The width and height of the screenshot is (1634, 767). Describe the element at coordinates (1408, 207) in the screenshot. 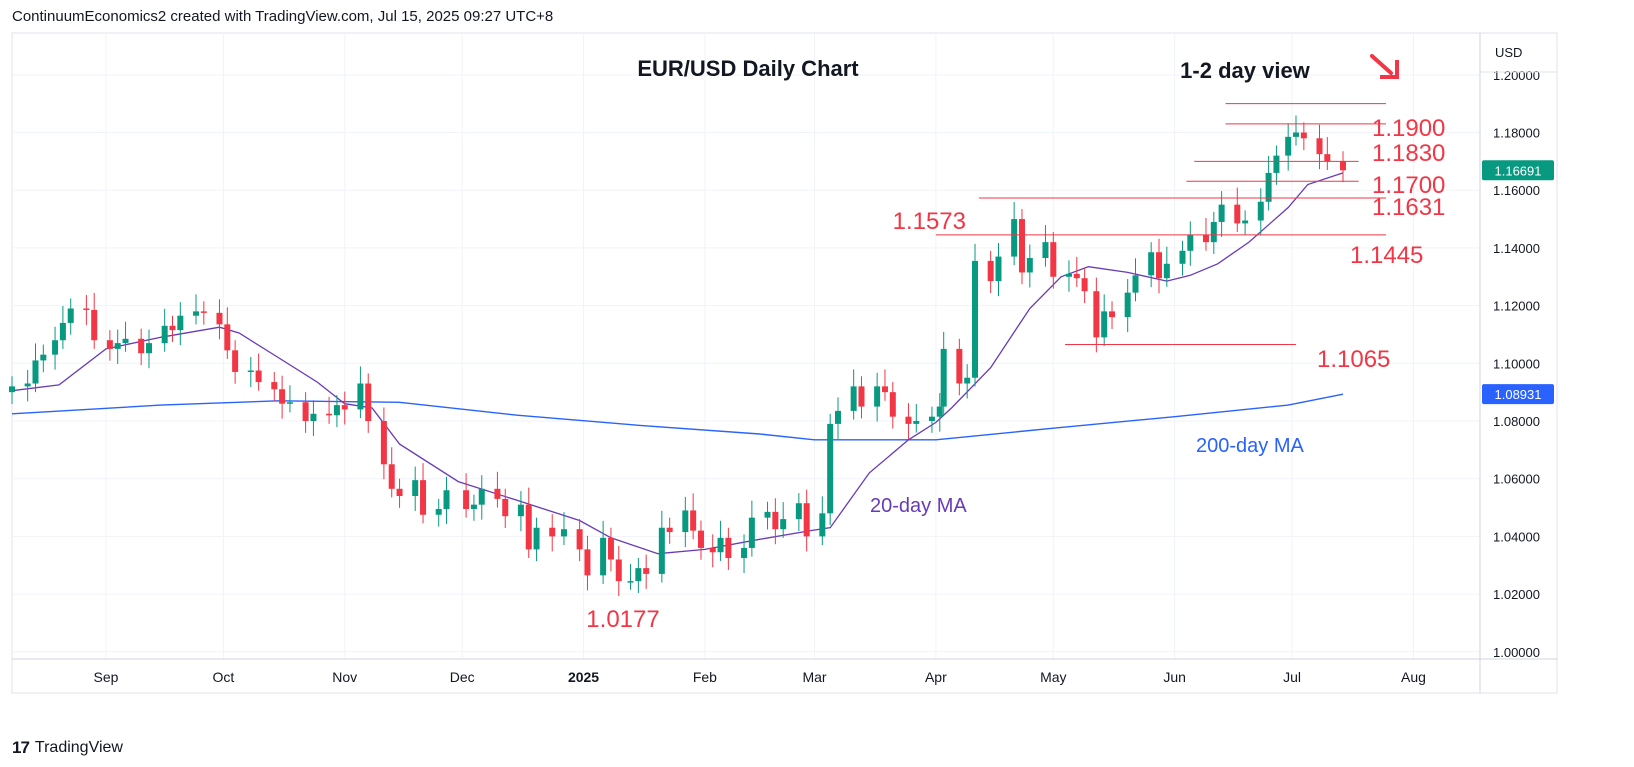

I see `level-label: 1.1631` at that location.